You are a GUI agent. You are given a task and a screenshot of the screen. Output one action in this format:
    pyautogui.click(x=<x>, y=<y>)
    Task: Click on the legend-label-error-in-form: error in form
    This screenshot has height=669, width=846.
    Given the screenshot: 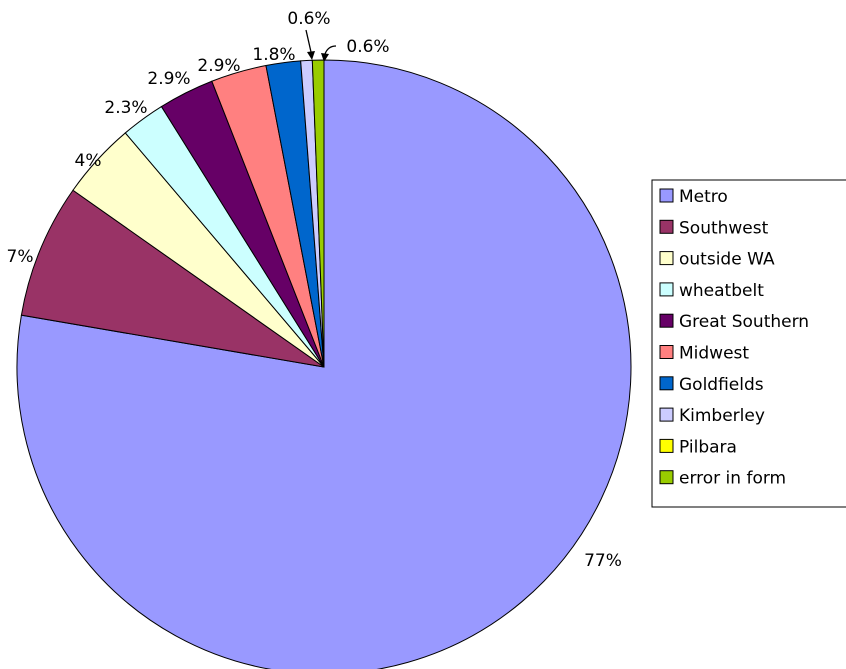 What is the action you would take?
    pyautogui.click(x=732, y=479)
    